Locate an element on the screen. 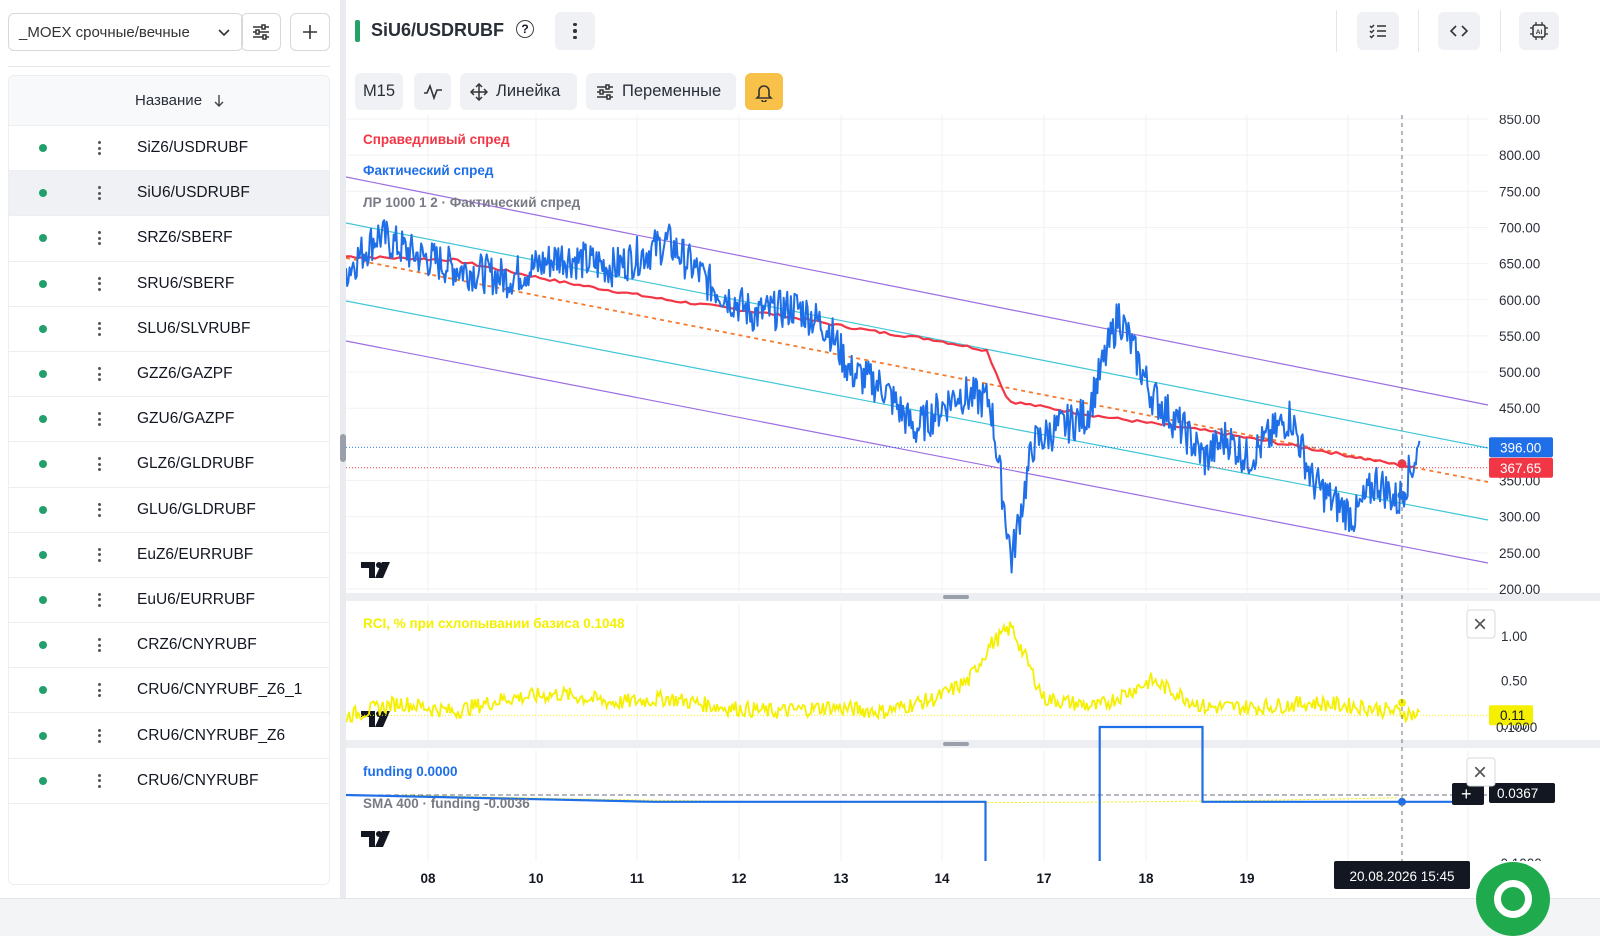 Image resolution: width=1600 pixels, height=936 pixels. watchlist-row: SLU6/SLVRUBF is located at coordinates (169, 329).